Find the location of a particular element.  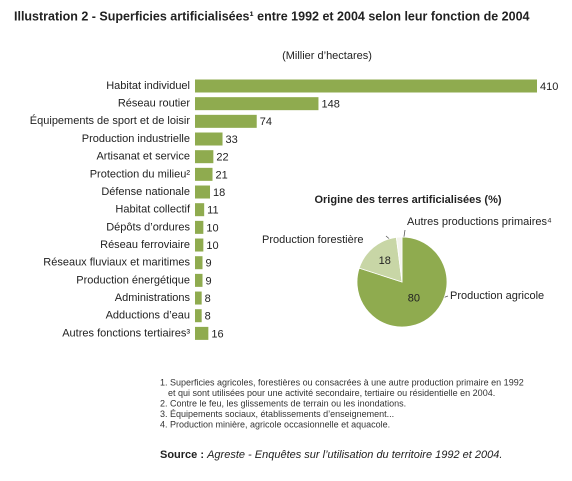

category-label: Protection du milieu² is located at coordinates (140, 174).